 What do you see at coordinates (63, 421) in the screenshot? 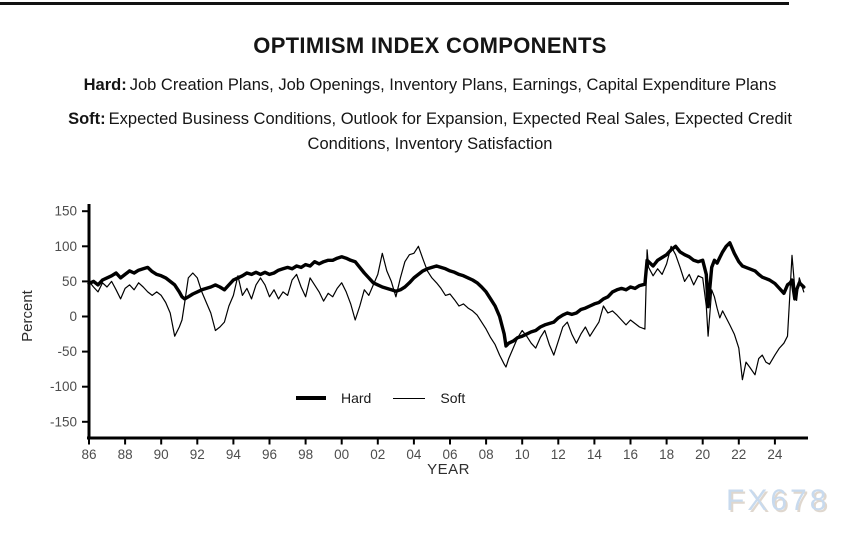
I see `y-tick-label: -150` at bounding box center [63, 421].